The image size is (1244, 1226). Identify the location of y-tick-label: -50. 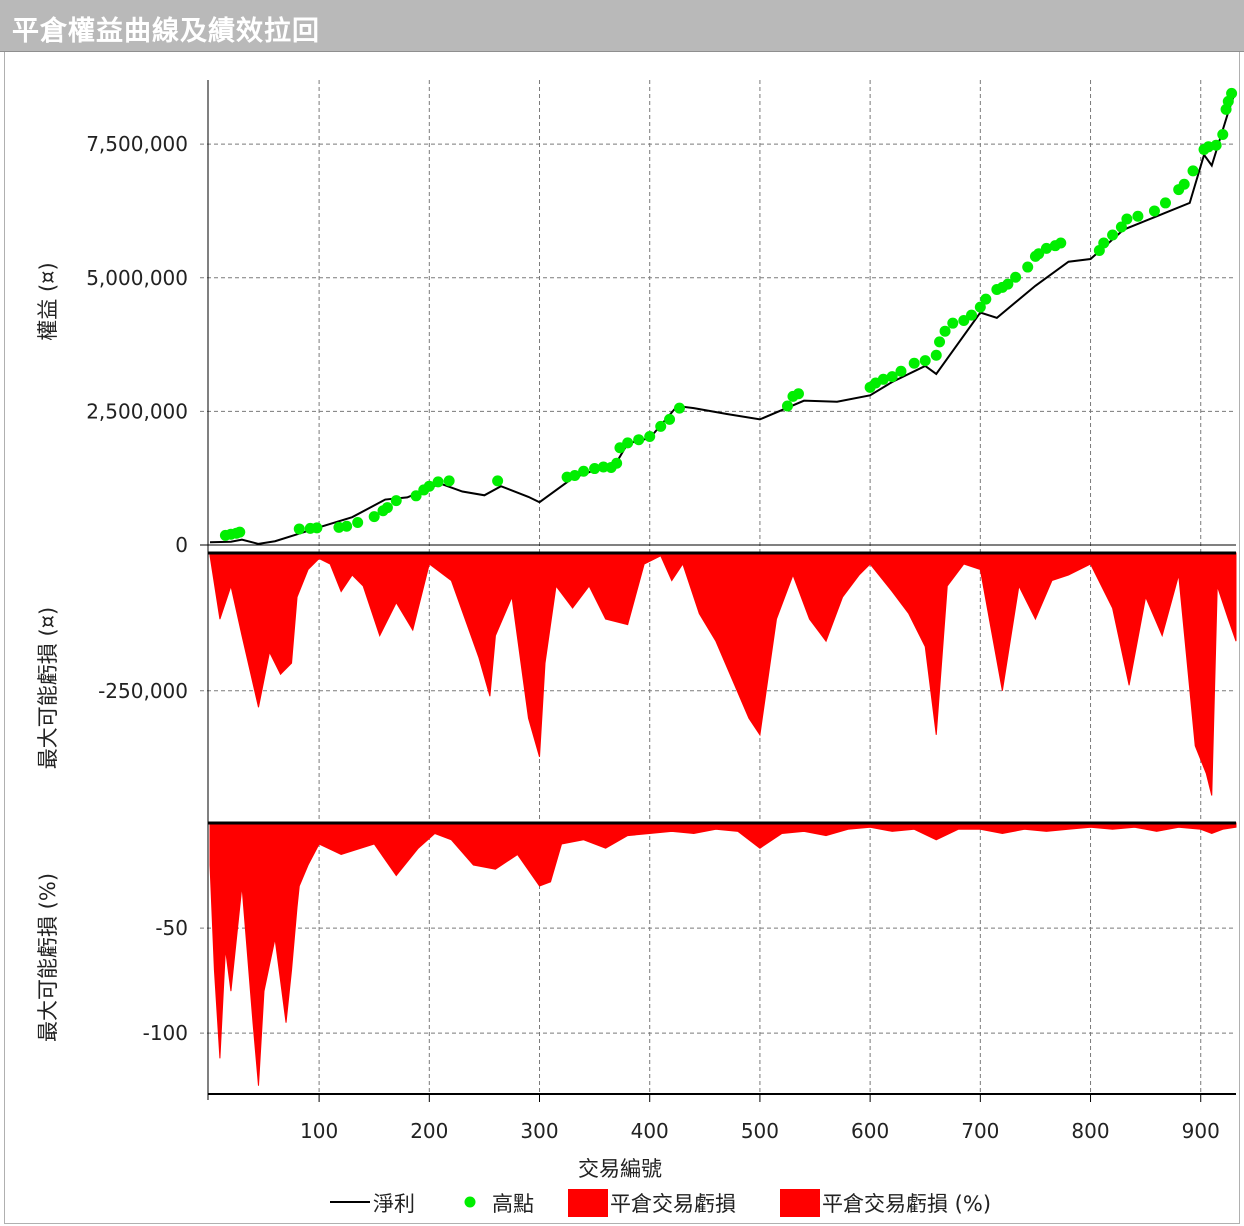
(171, 928).